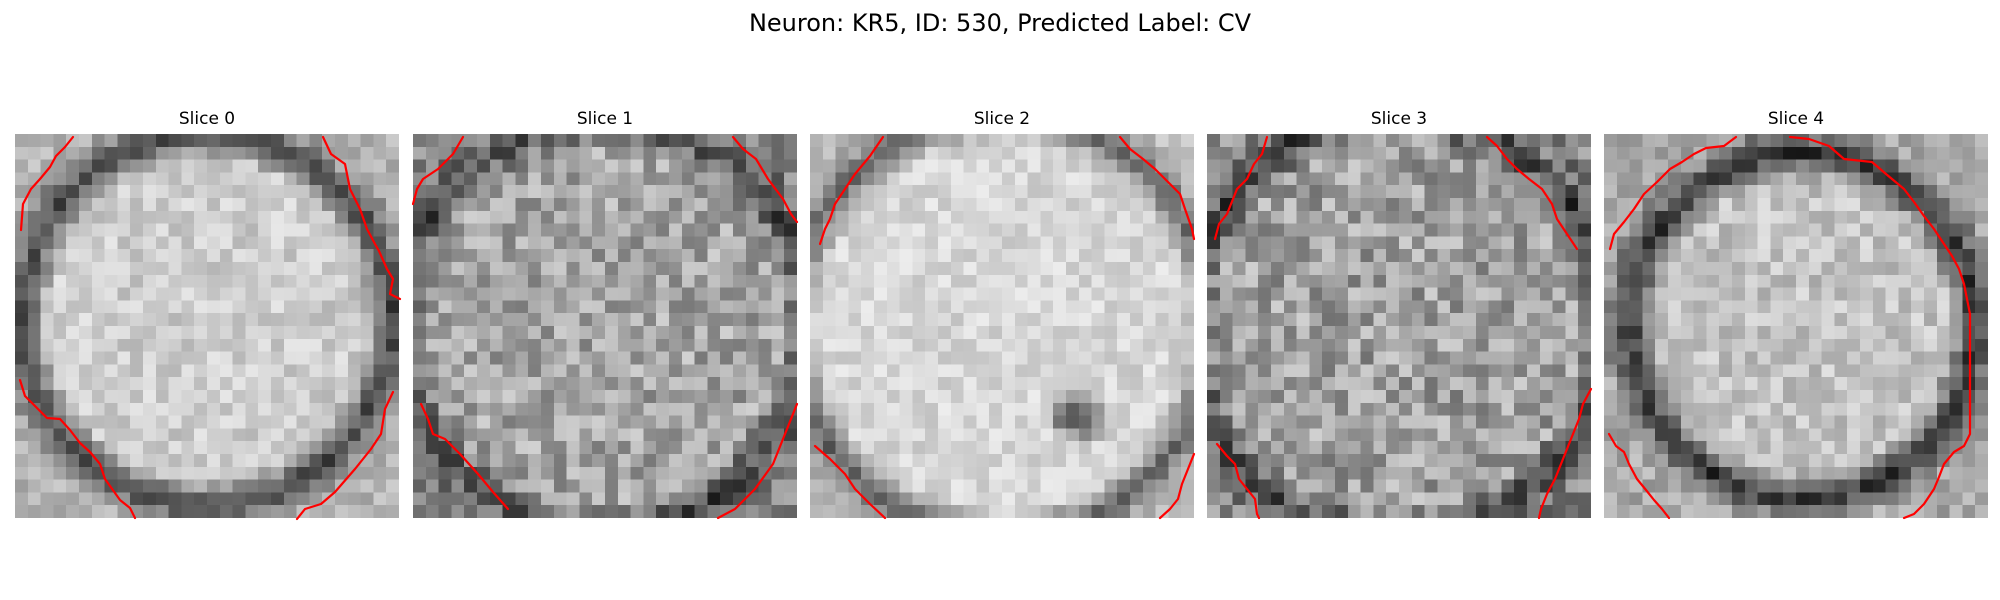  What do you see at coordinates (1796, 119) in the screenshot?
I see `slice-title: Slice 4` at bounding box center [1796, 119].